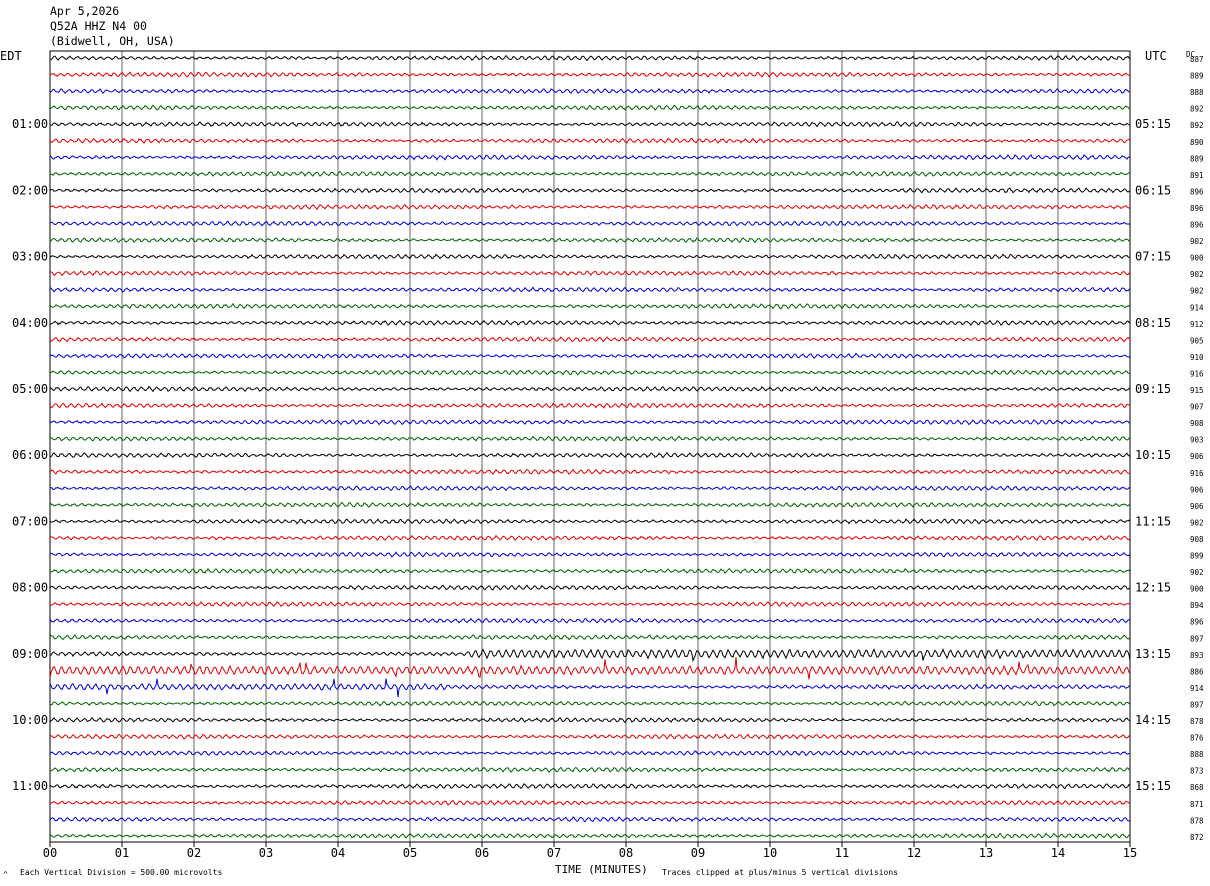 This screenshot has height=886, width=1210. I want to click on left-hour-label: 05:00, so click(30, 389).